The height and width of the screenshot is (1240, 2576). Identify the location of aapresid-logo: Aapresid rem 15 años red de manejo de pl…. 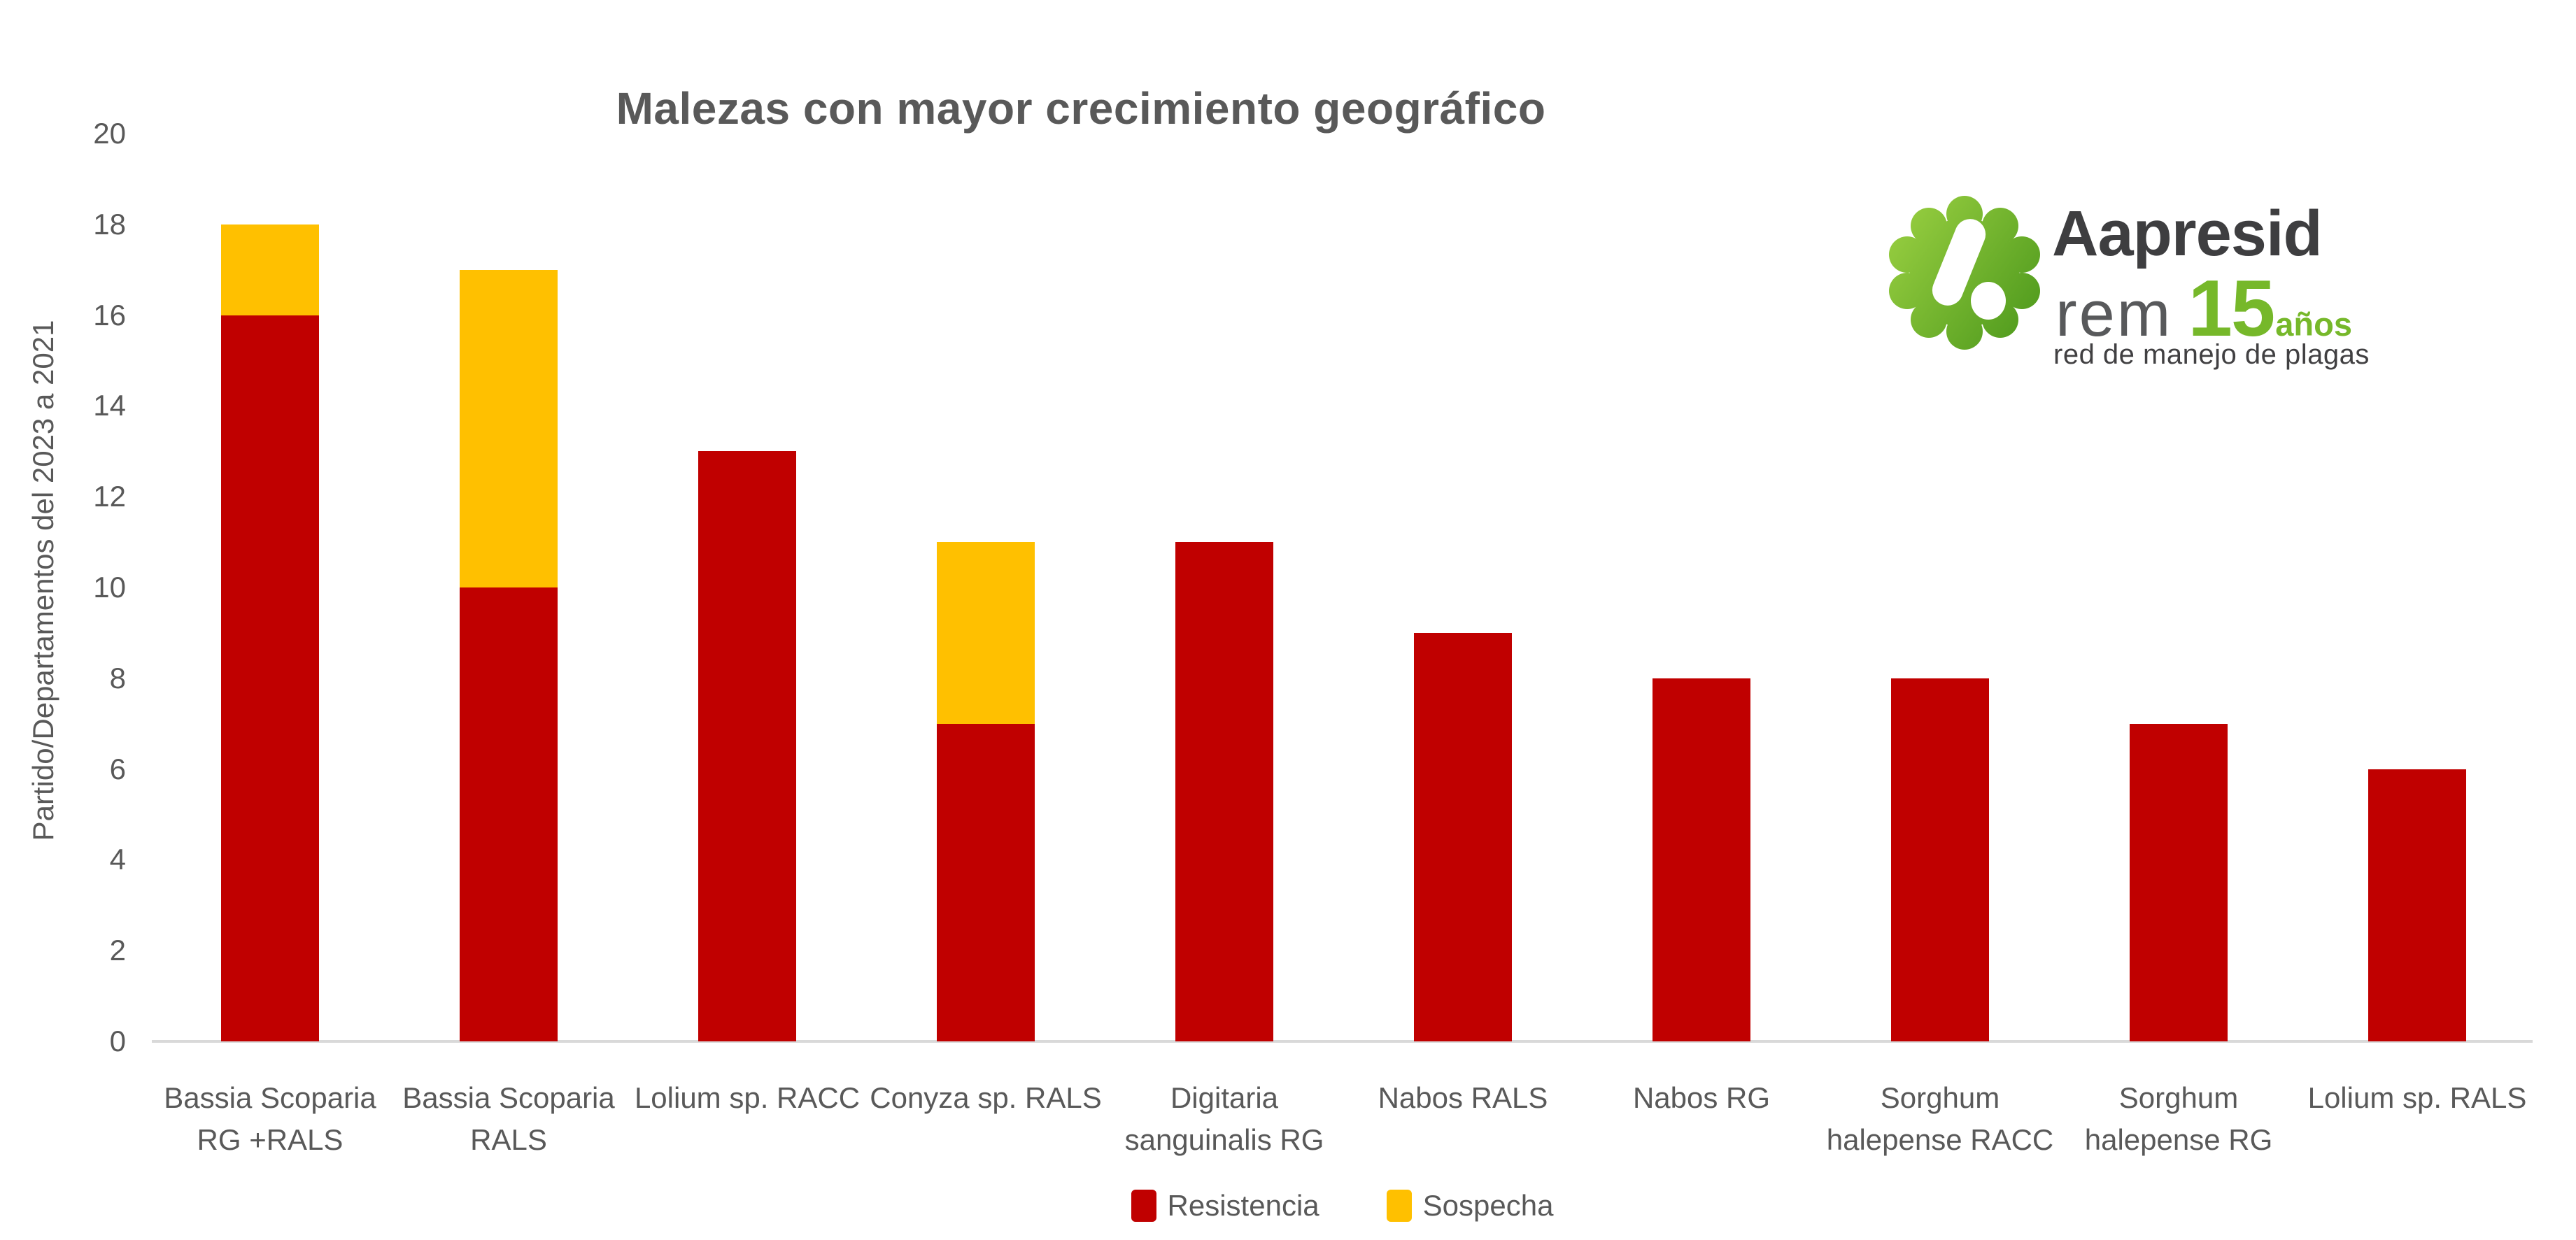
(2130, 322).